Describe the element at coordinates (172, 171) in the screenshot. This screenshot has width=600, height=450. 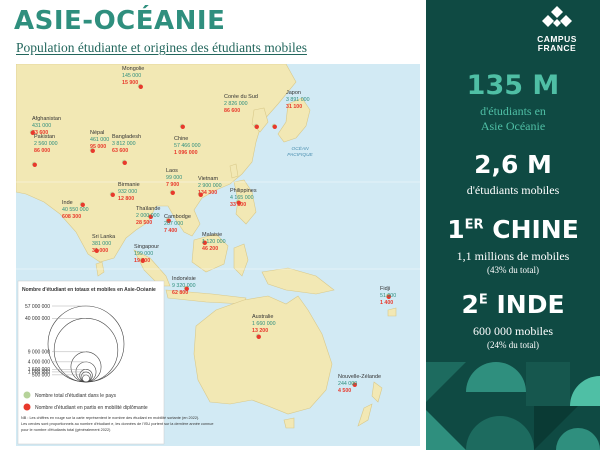
I see `label-name-laos: Laos` at that location.